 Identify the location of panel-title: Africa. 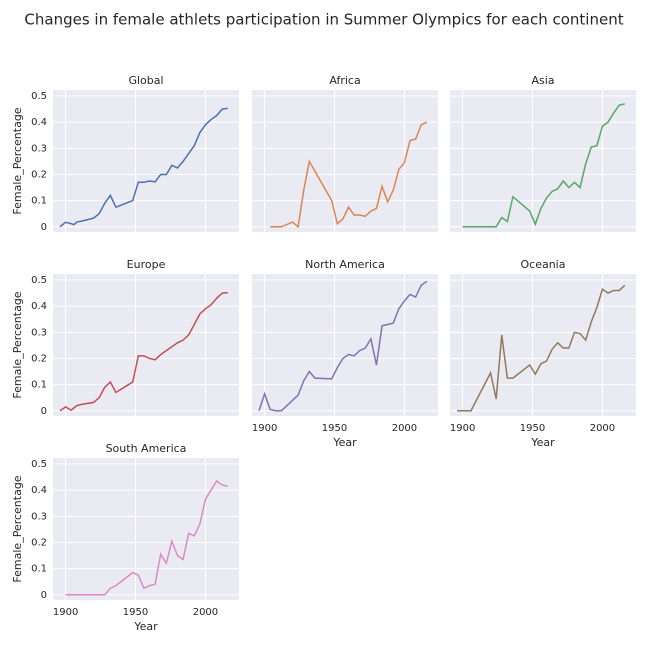
(344, 80).